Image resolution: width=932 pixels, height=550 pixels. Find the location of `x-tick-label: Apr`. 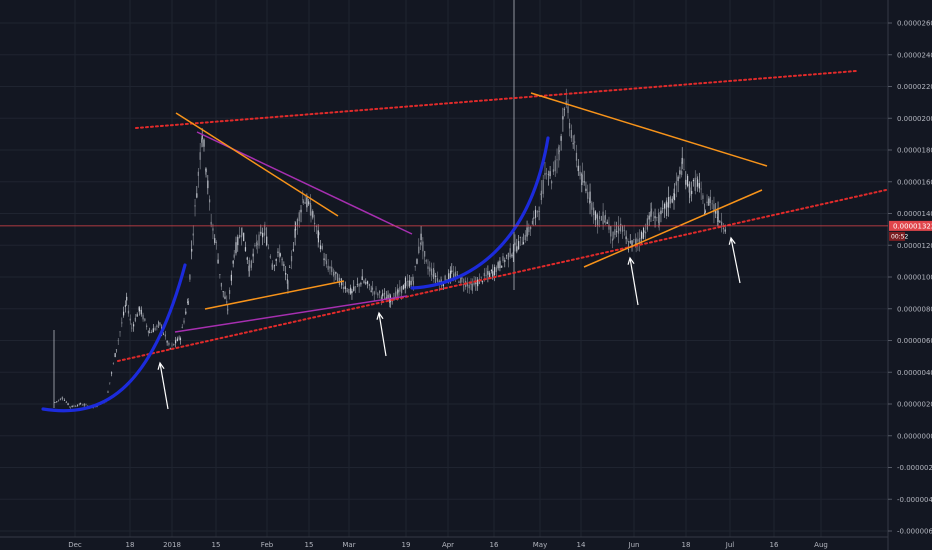

x-tick-label: Apr is located at coordinates (448, 545).